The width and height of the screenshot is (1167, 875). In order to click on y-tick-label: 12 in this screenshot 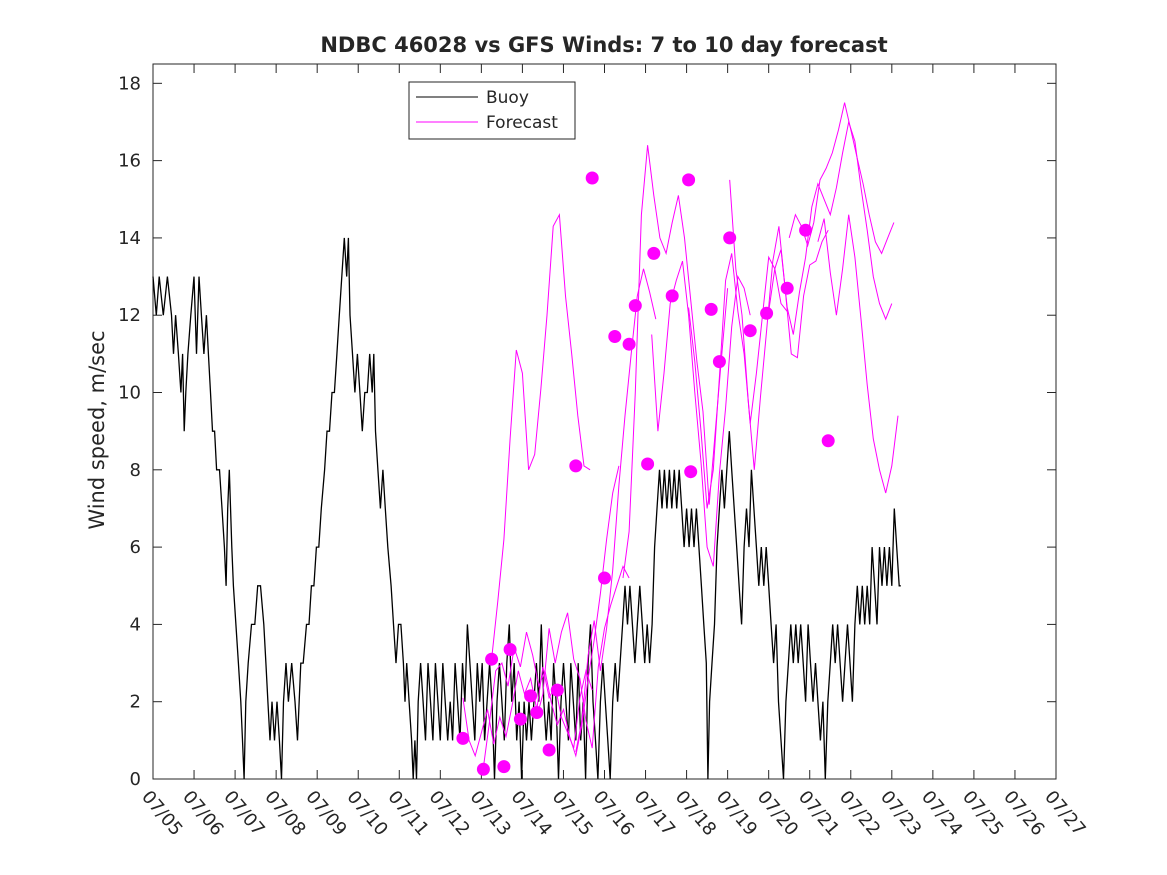, I will do `click(129, 315)`.